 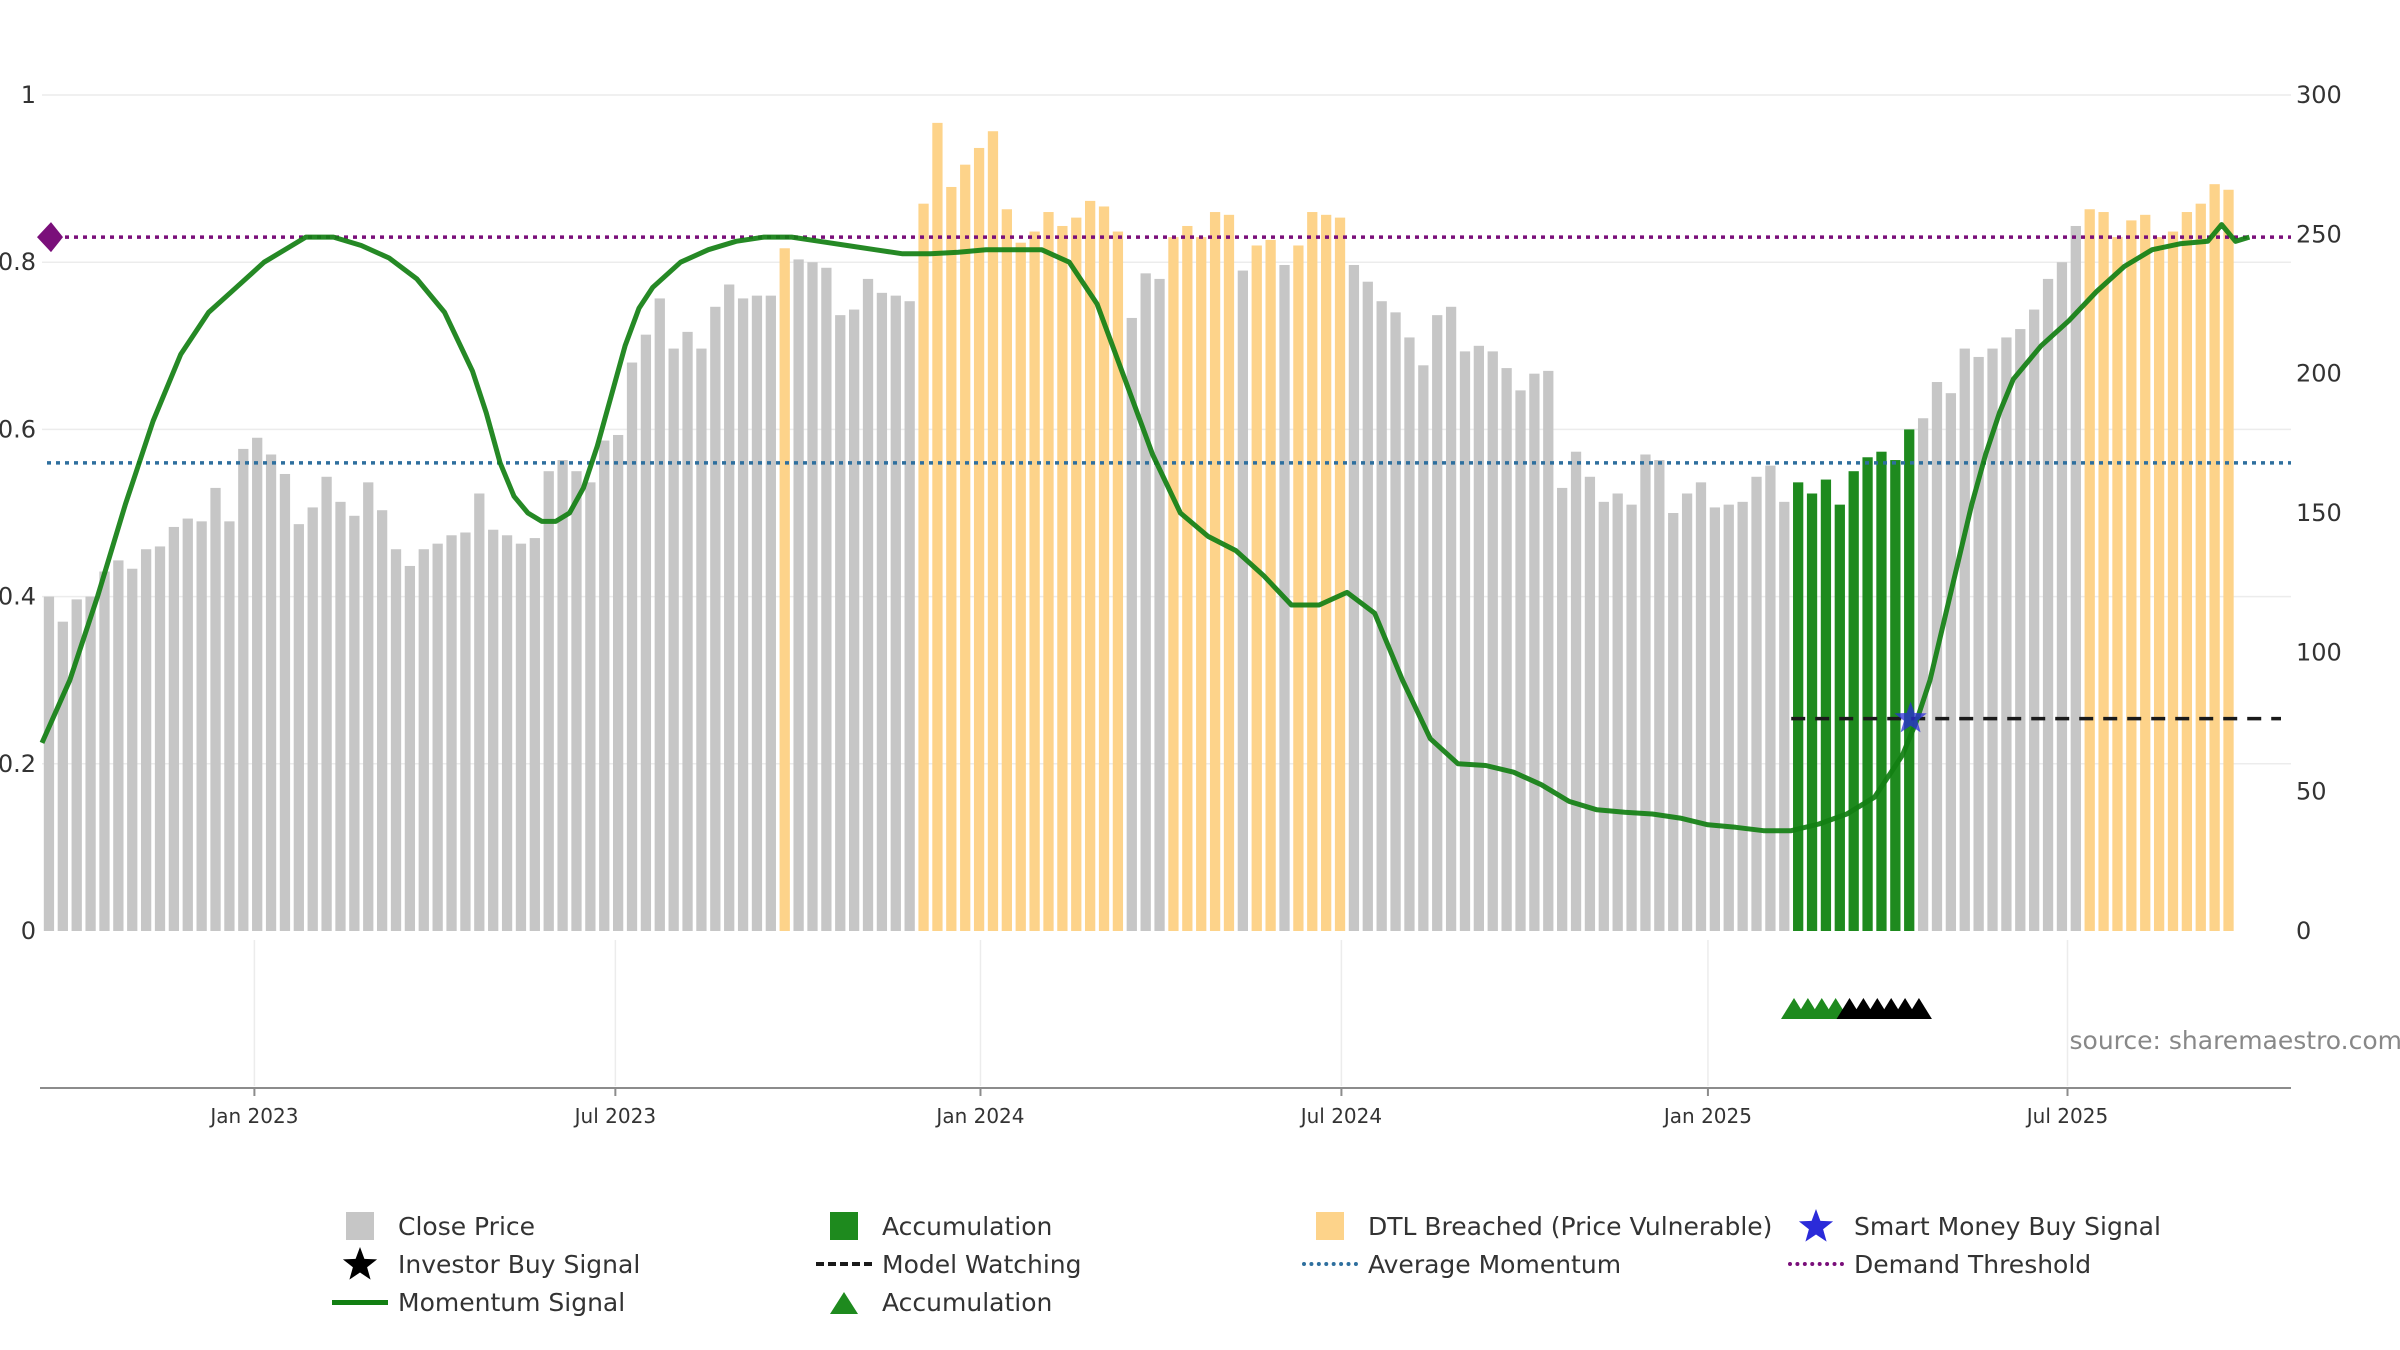 What do you see at coordinates (432, 1226) in the screenshot?
I see `legend-item: Close Price` at bounding box center [432, 1226].